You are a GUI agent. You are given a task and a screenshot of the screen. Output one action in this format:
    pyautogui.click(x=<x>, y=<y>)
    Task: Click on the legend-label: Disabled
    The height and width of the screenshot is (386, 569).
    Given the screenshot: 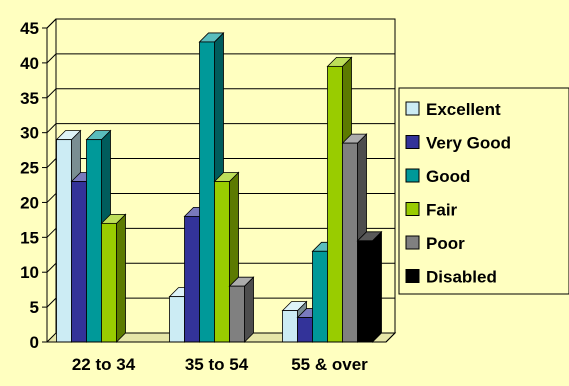 What is the action you would take?
    pyautogui.click(x=461, y=277)
    